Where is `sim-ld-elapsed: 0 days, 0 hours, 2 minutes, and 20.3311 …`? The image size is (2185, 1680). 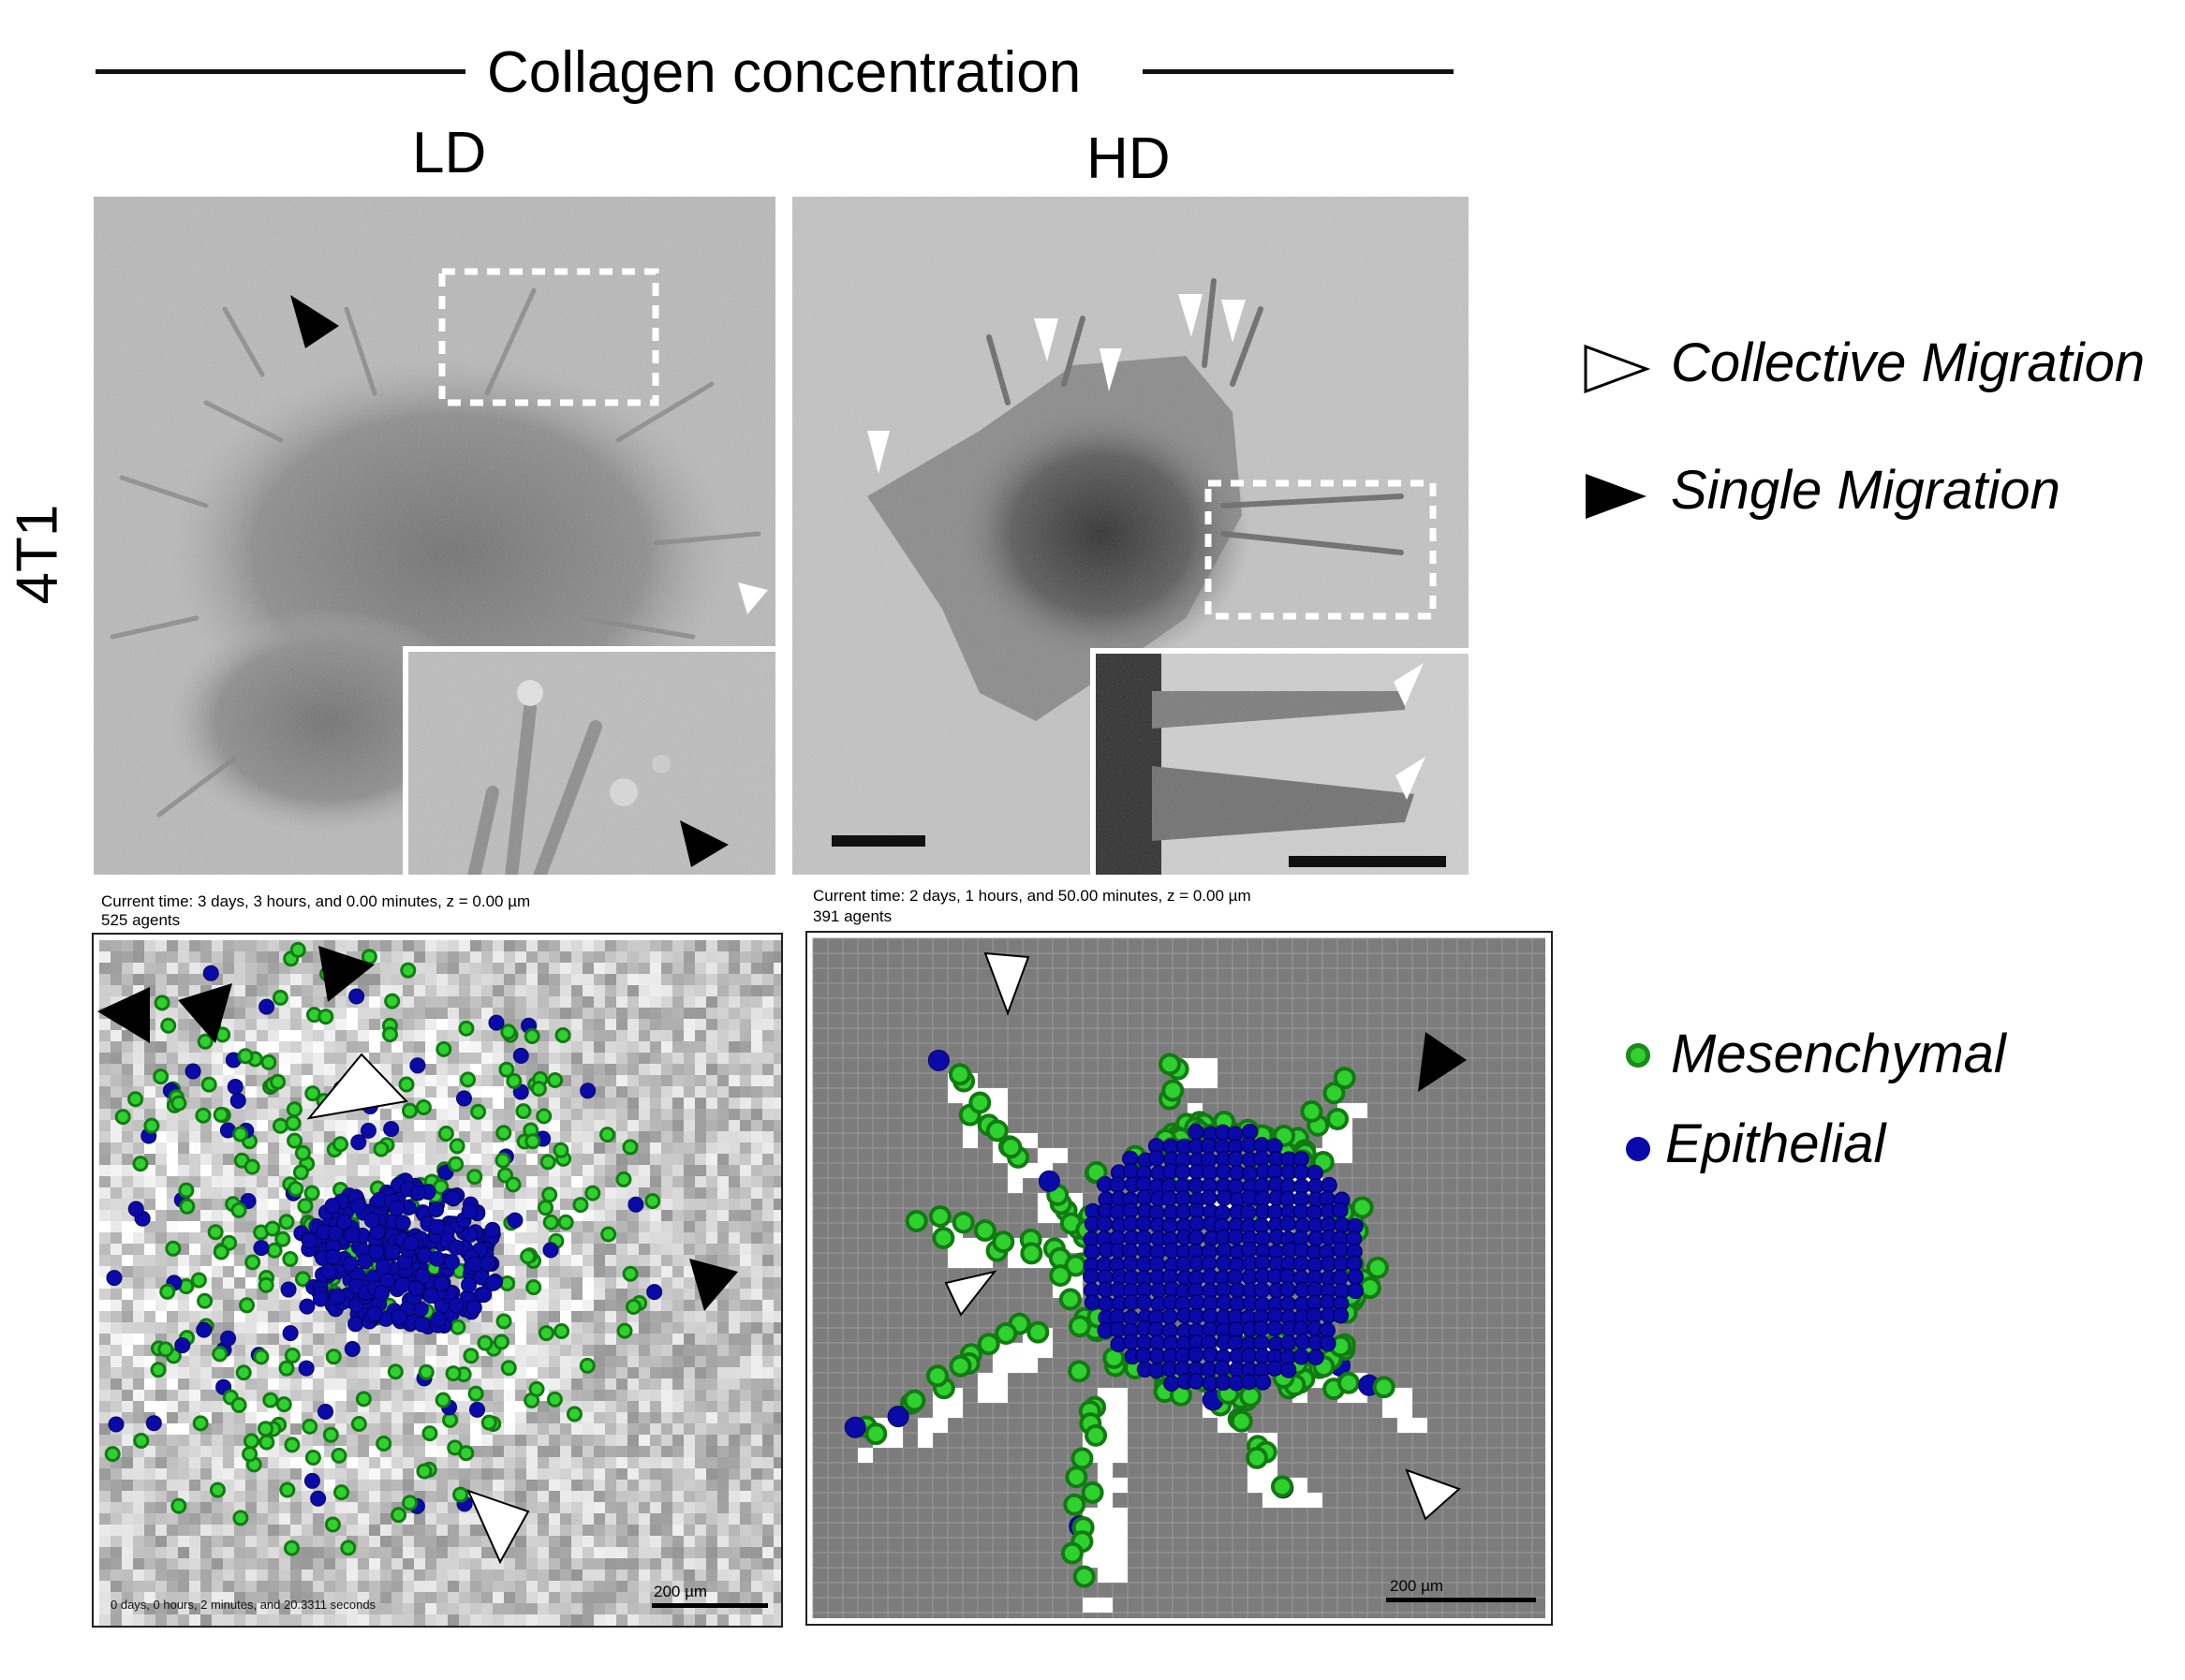
sim-ld-elapsed: 0 days, 0 hours, 2 minutes, and 20.3311 … is located at coordinates (243, 1605).